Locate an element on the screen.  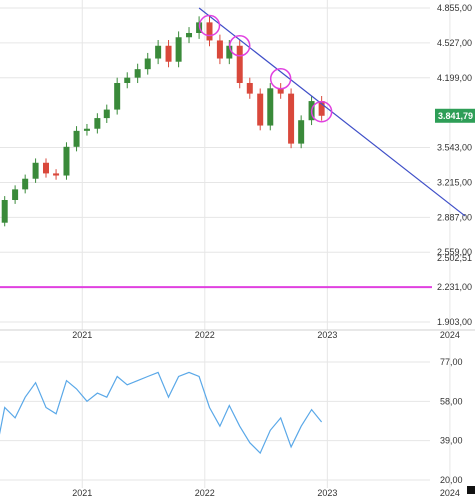
ind-ytick-label: 58,00 is located at coordinates (451, 401).